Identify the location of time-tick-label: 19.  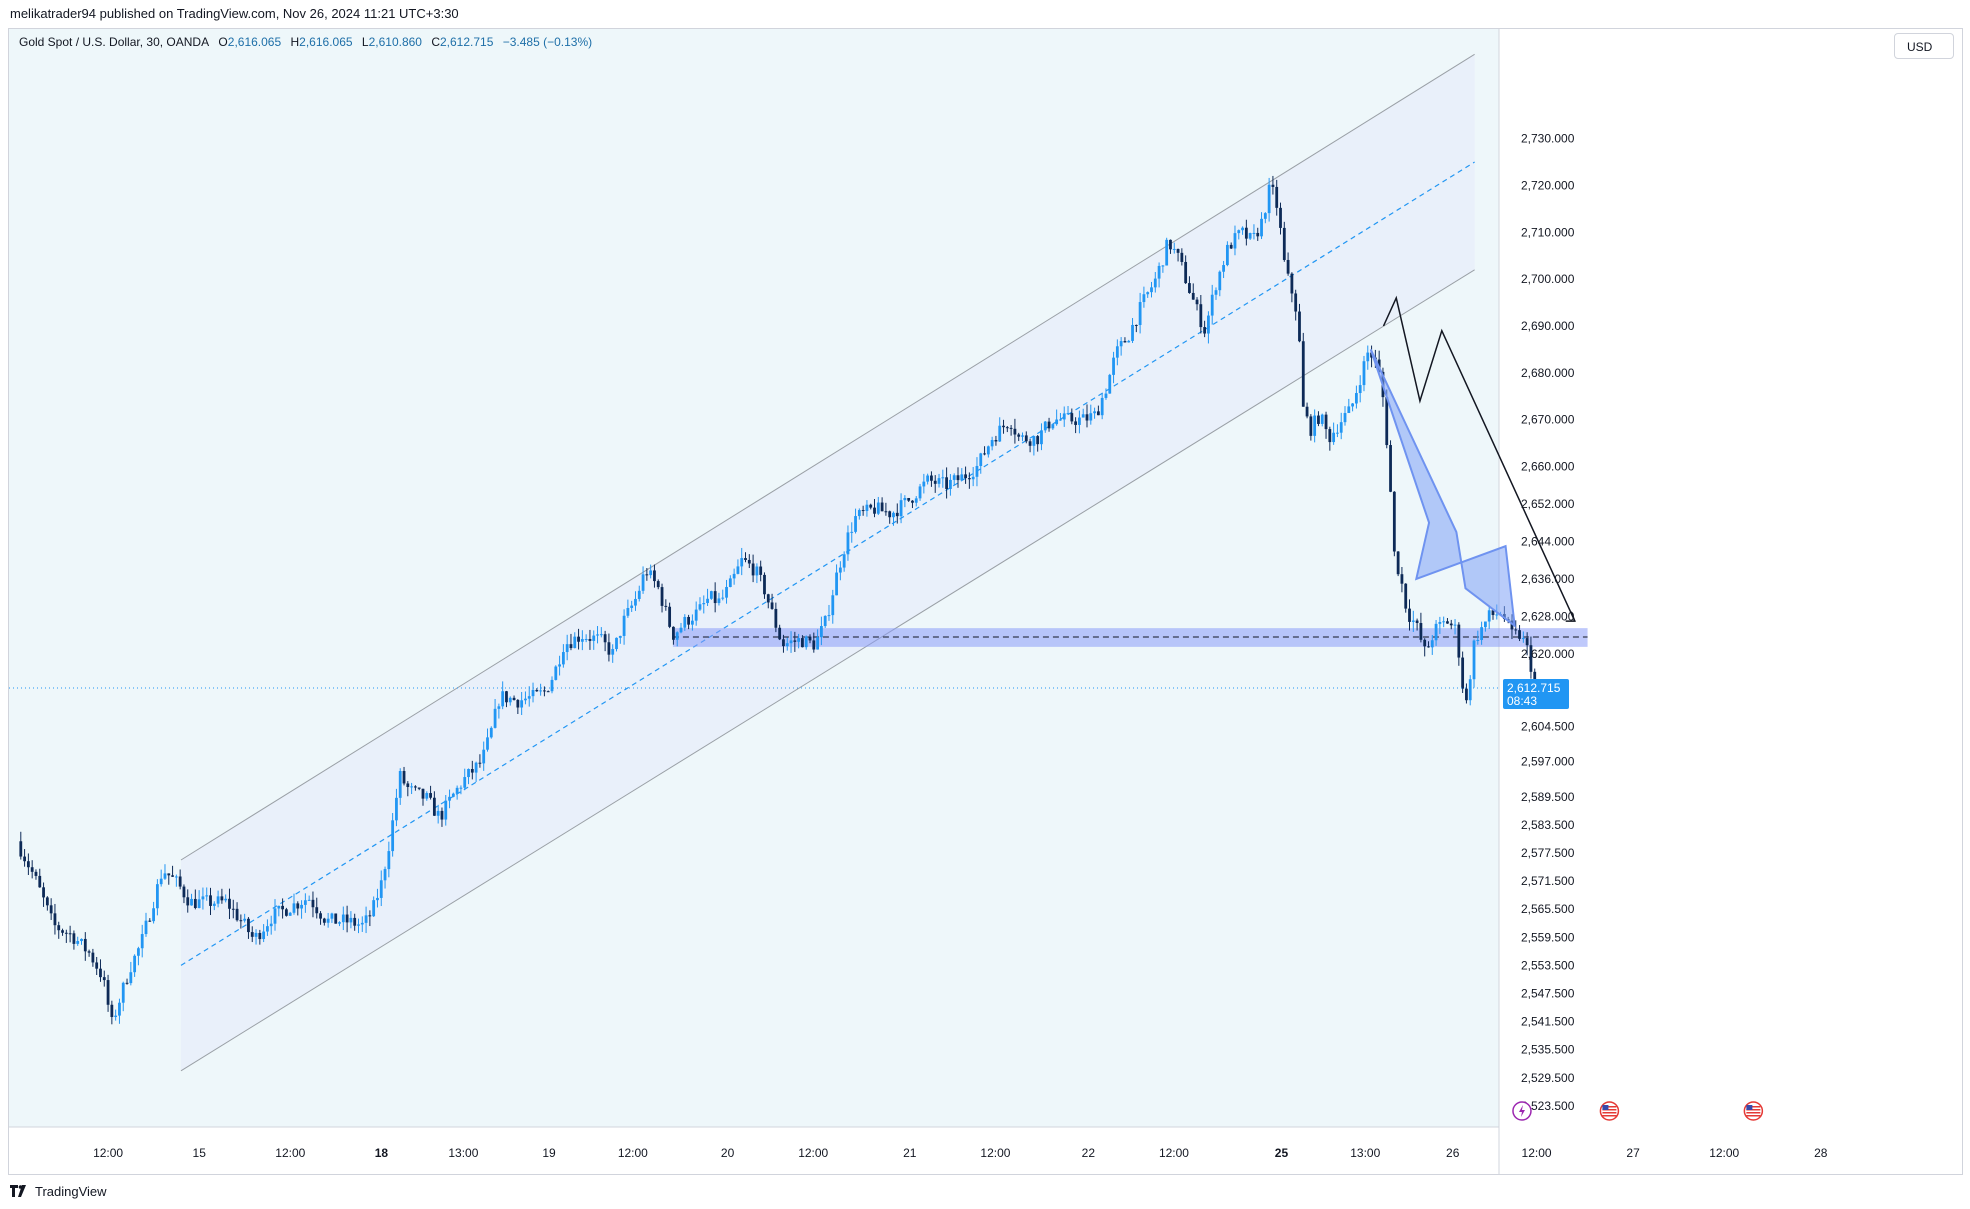
(549, 1153).